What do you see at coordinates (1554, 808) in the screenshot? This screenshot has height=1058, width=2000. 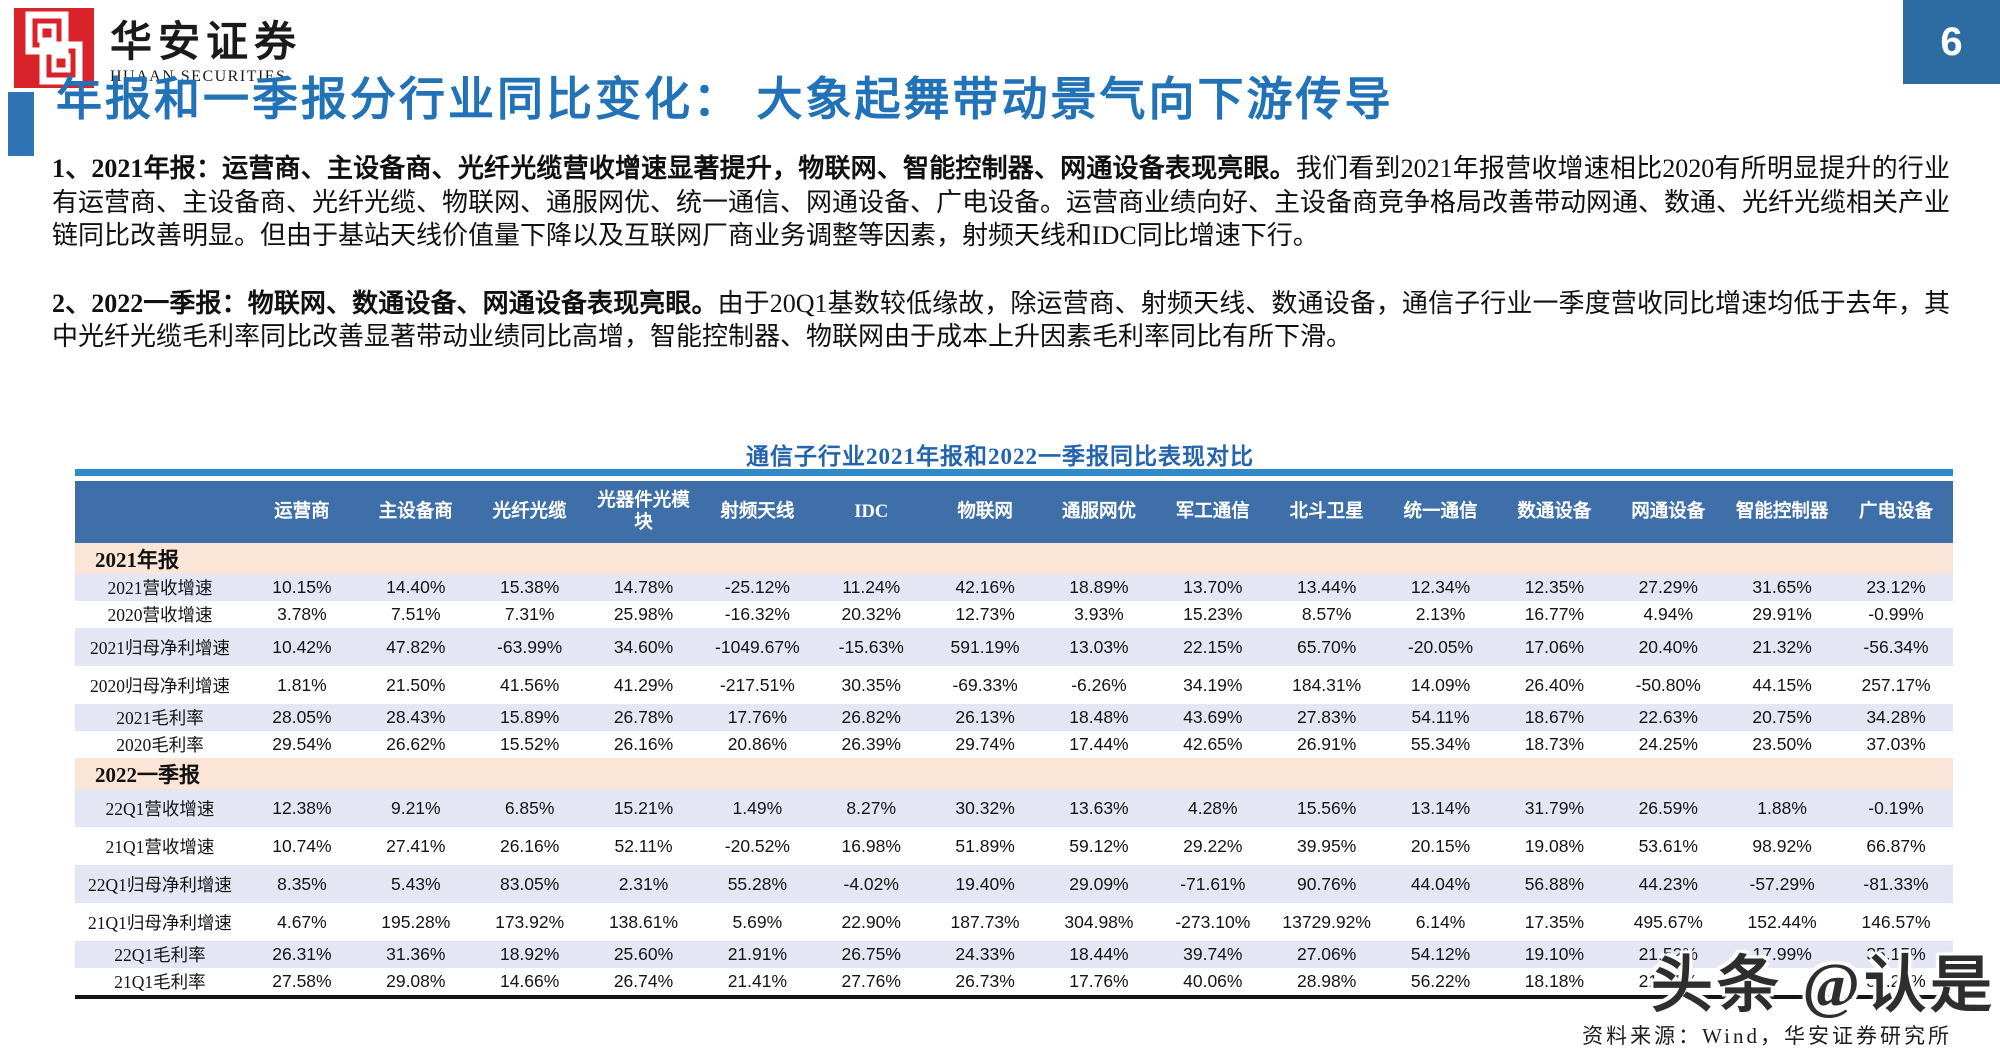 I see `table-cell: 31.79%` at bounding box center [1554, 808].